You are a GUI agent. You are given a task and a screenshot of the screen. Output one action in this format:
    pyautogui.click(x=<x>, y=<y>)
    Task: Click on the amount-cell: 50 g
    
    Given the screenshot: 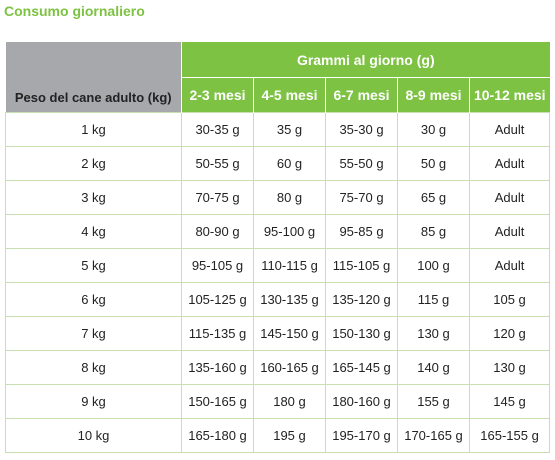 What is the action you would take?
    pyautogui.click(x=433, y=163)
    